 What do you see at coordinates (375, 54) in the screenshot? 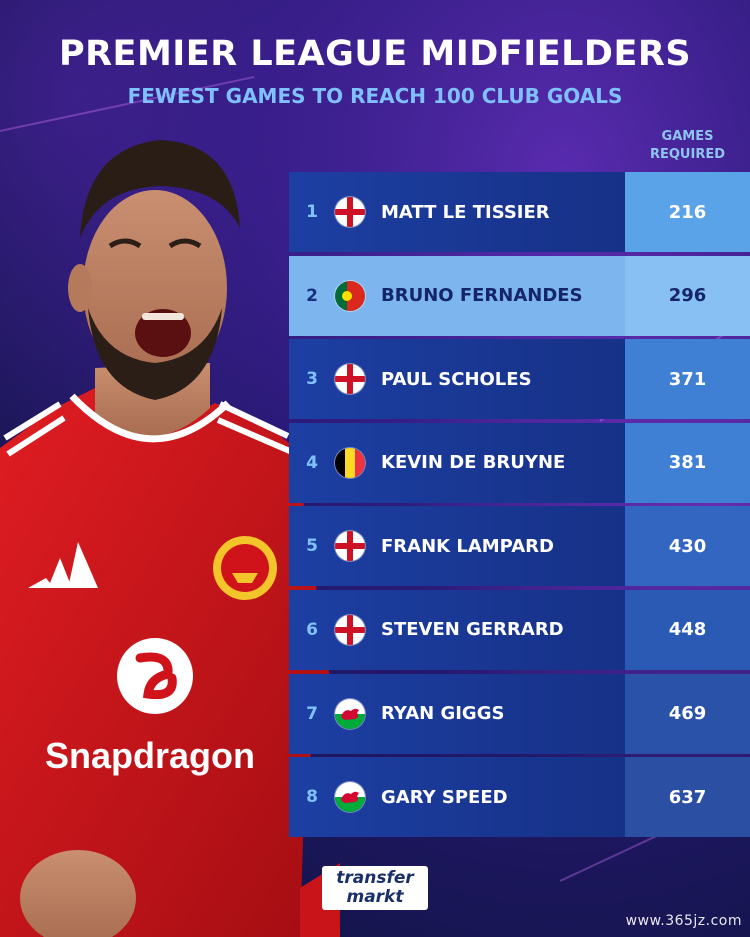
I see `page-title: PREMIER LEAGUE MIDFIELDERS` at bounding box center [375, 54].